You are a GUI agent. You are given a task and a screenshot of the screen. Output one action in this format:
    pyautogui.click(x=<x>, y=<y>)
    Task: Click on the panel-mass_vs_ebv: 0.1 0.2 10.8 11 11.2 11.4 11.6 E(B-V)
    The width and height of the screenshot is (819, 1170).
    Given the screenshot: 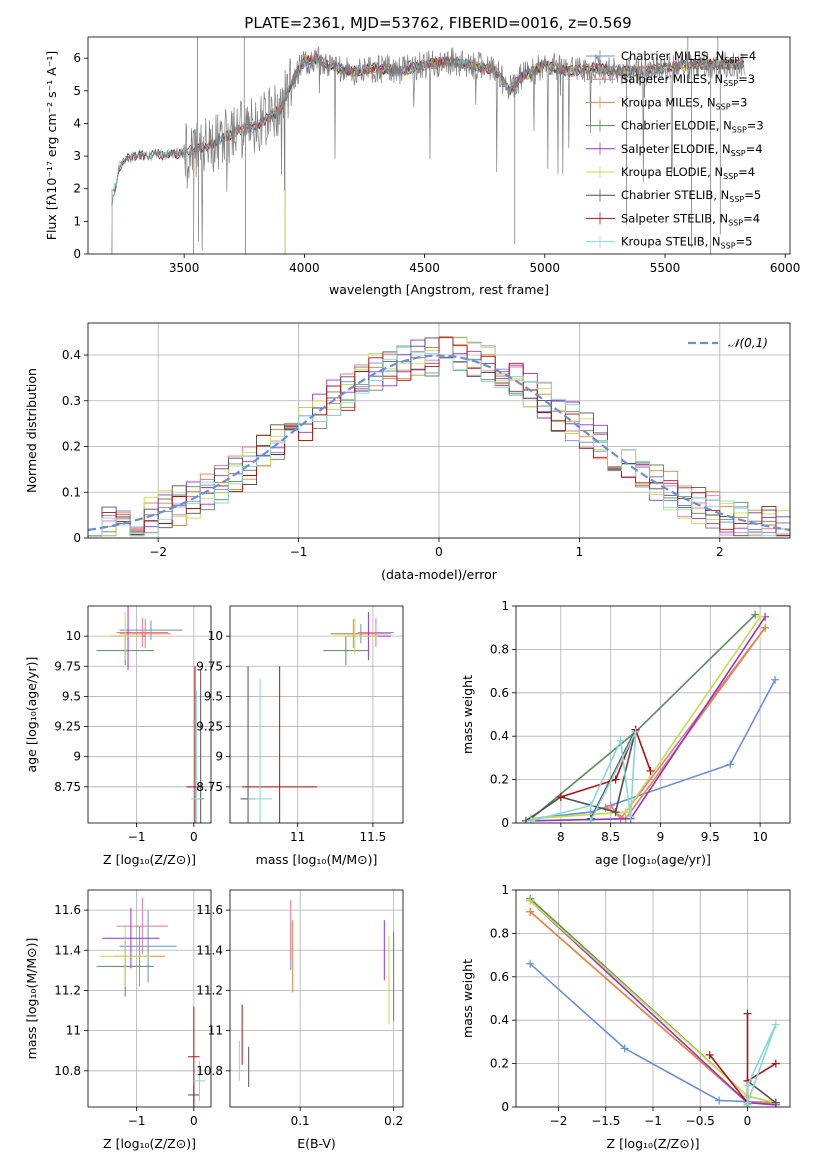 What is the action you would take?
    pyautogui.click(x=300, y=1020)
    